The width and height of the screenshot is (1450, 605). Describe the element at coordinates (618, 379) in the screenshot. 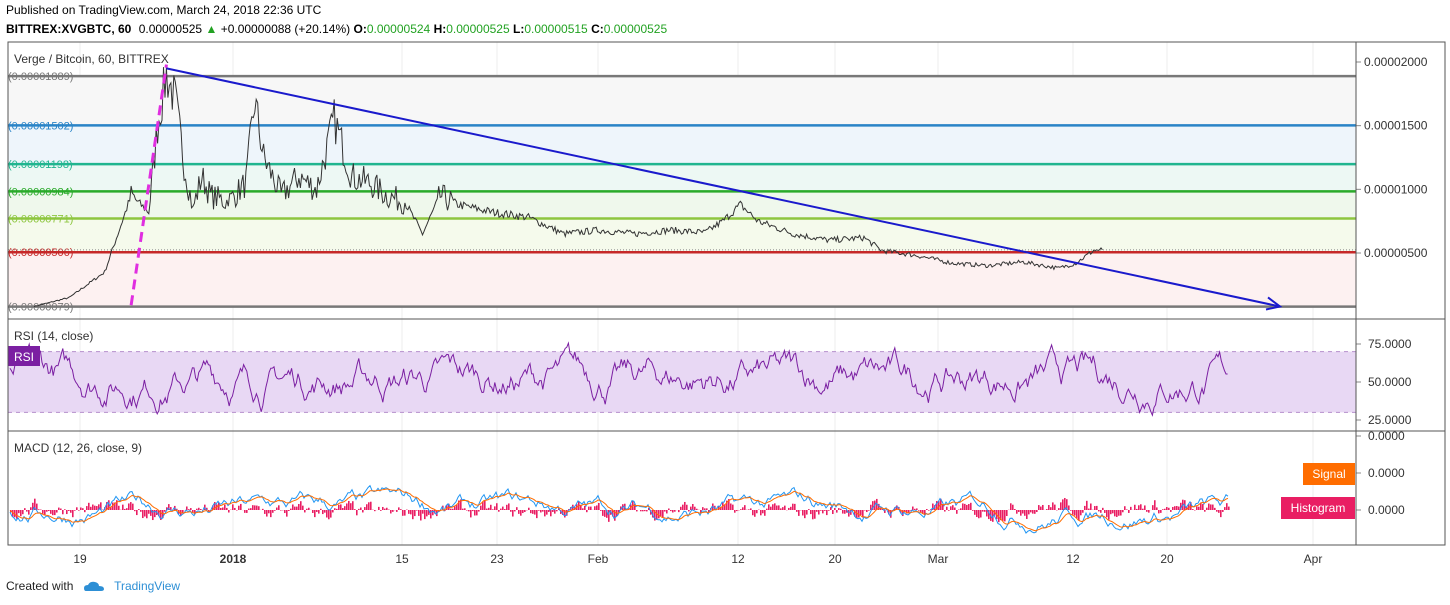

I see `rsi-series` at that location.